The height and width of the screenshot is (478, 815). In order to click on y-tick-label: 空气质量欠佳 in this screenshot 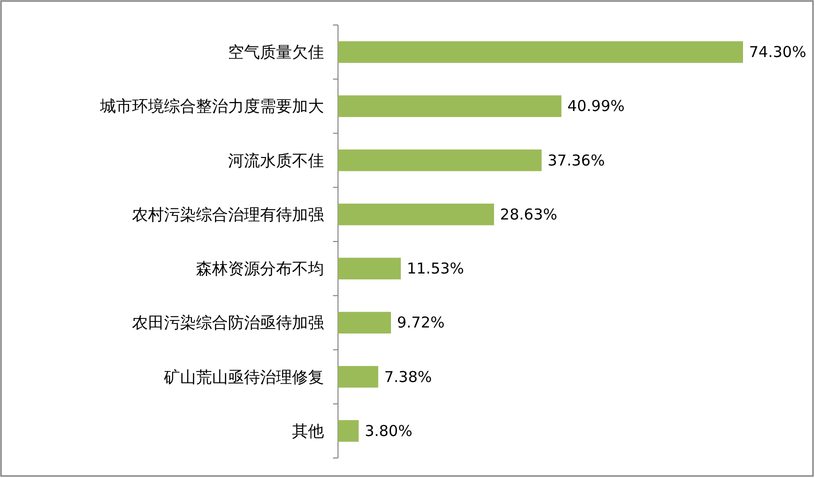, I will do `click(276, 52)`.